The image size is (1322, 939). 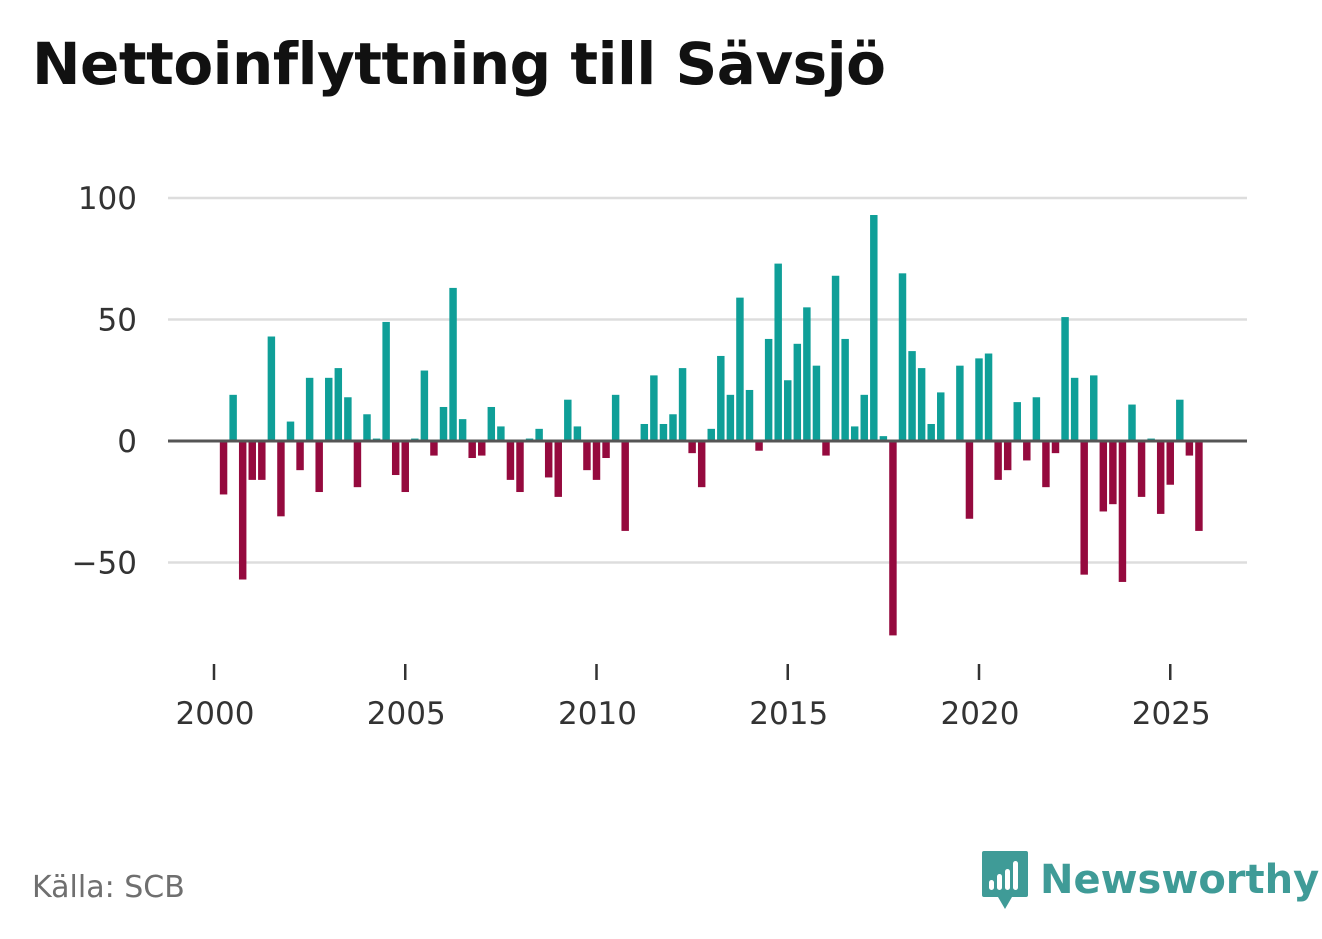 What do you see at coordinates (1180, 880) in the screenshot?
I see `brand-name: Newsworthy` at bounding box center [1180, 880].